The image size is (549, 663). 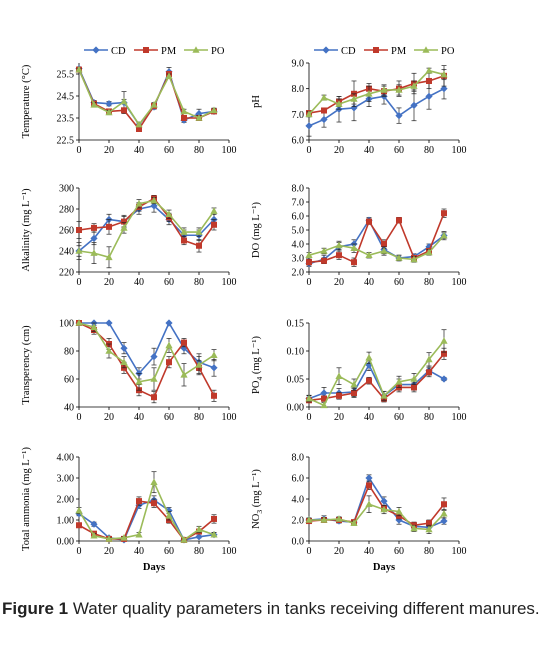 What do you see at coordinates (66, 231) in the screenshot?
I see `y-tick-label: 260` at bounding box center [66, 231].